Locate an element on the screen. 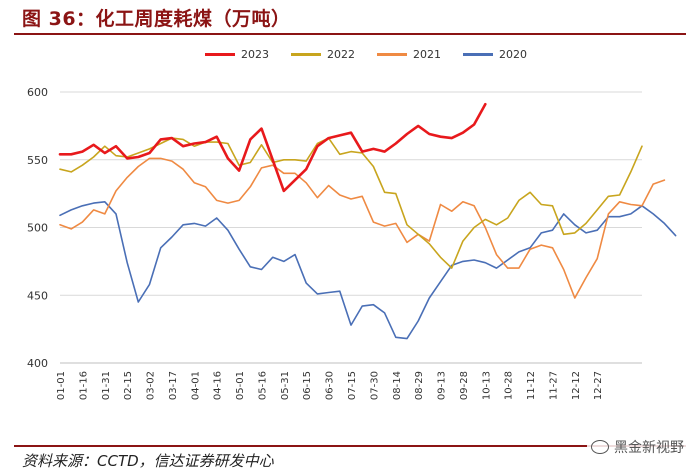  legend: 2023 2022 2021 2020 is located at coordinates (366, 54).